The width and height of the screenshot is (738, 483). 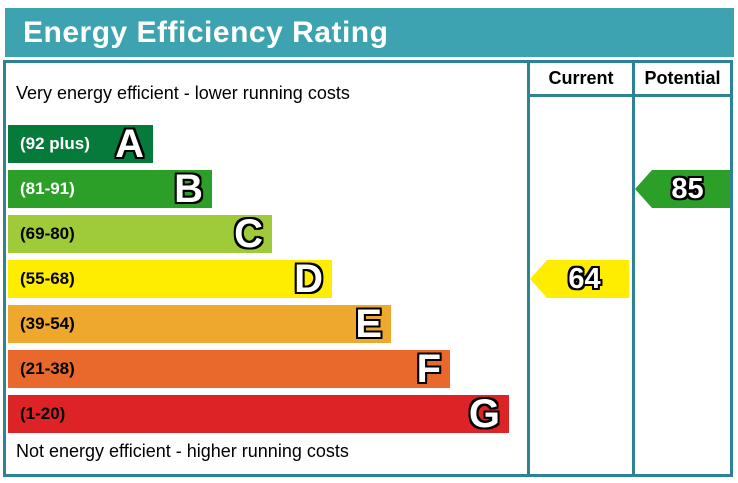 I want to click on band-bar-D: (55-68) D, so click(x=170, y=279).